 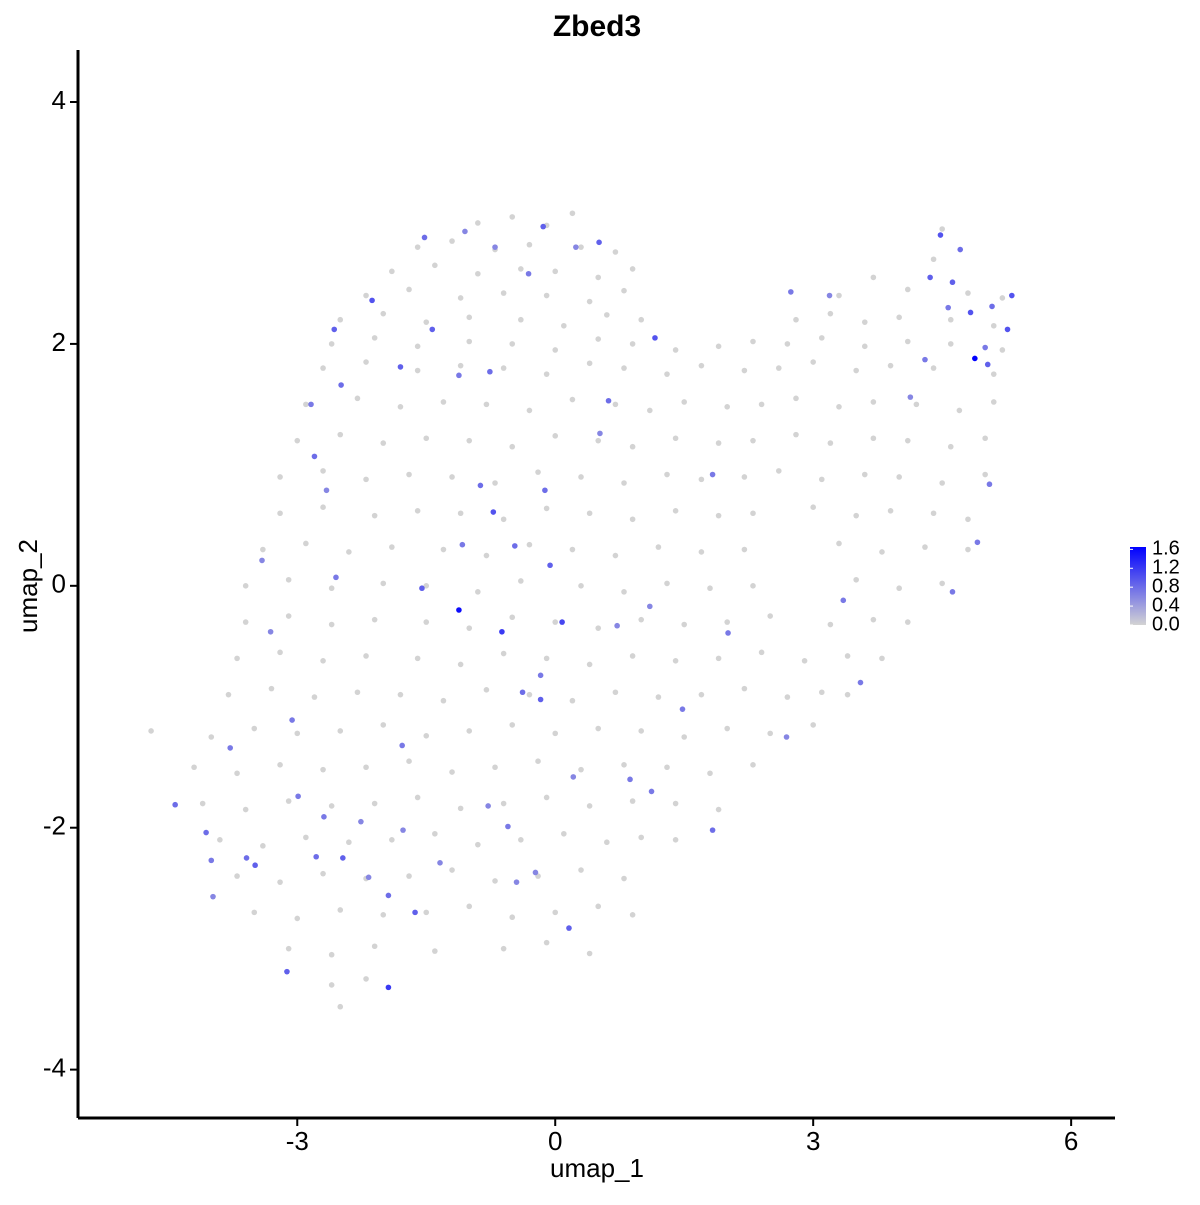 What do you see at coordinates (297, 1141) in the screenshot?
I see `x-tick-label: -3` at bounding box center [297, 1141].